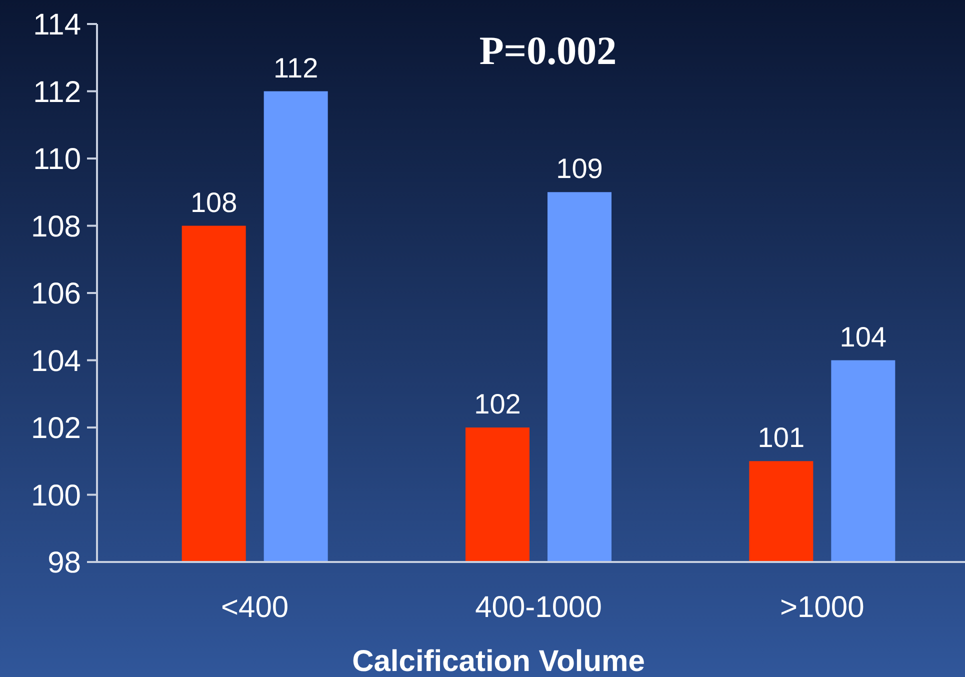  Describe the element at coordinates (538, 607) in the screenshot. I see `x-tick-label: 400-1000` at that location.